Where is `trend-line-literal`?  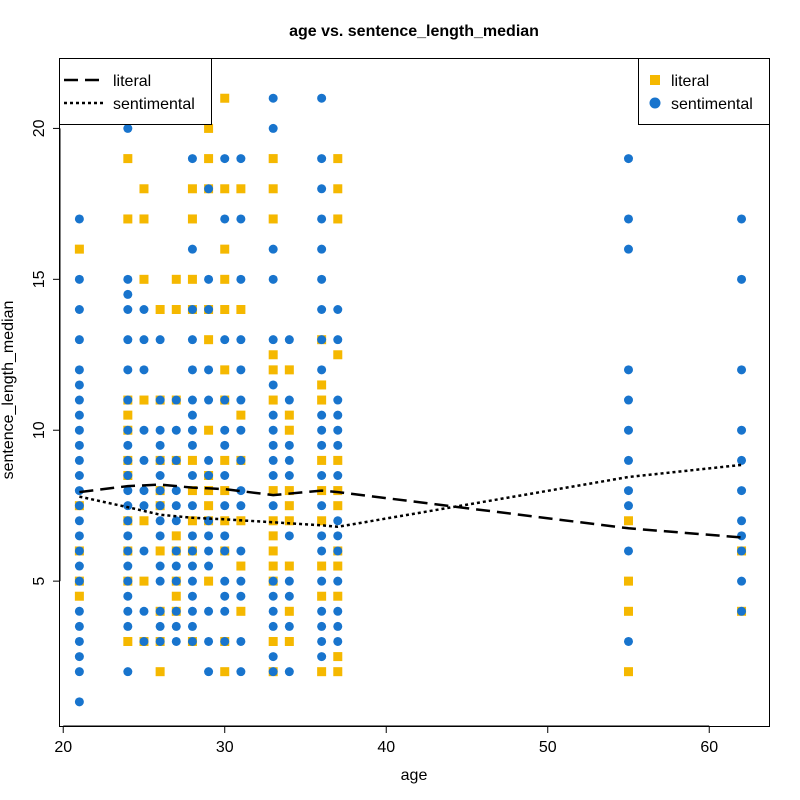 trend-line-literal is located at coordinates (410, 511).